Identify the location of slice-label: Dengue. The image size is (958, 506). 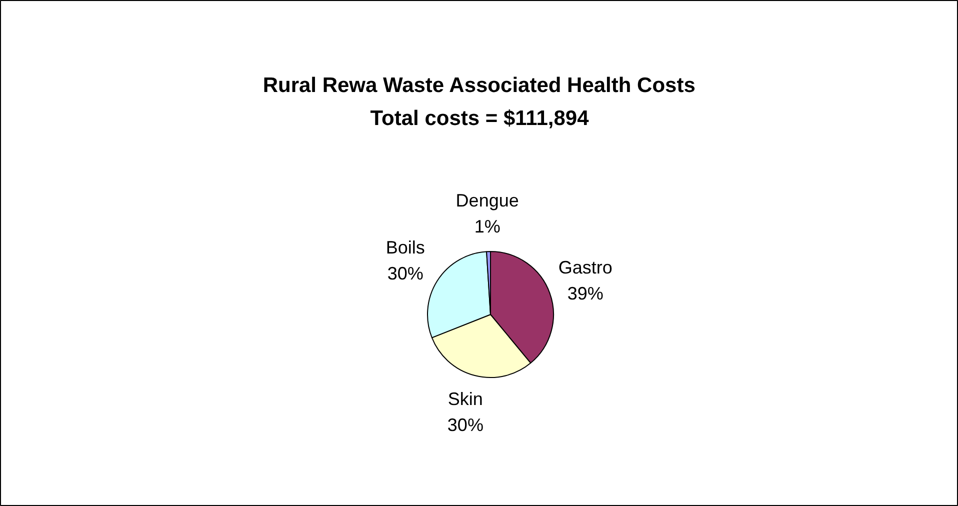
(487, 200).